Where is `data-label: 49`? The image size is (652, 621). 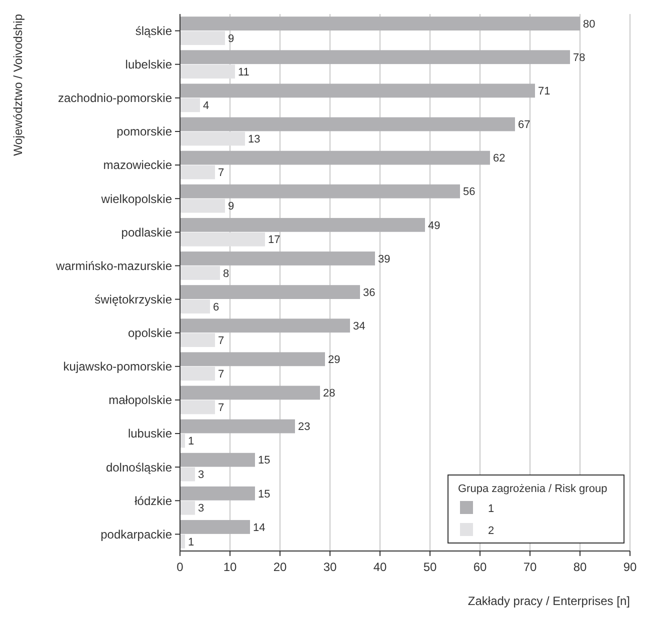
data-label: 49 is located at coordinates (434, 226).